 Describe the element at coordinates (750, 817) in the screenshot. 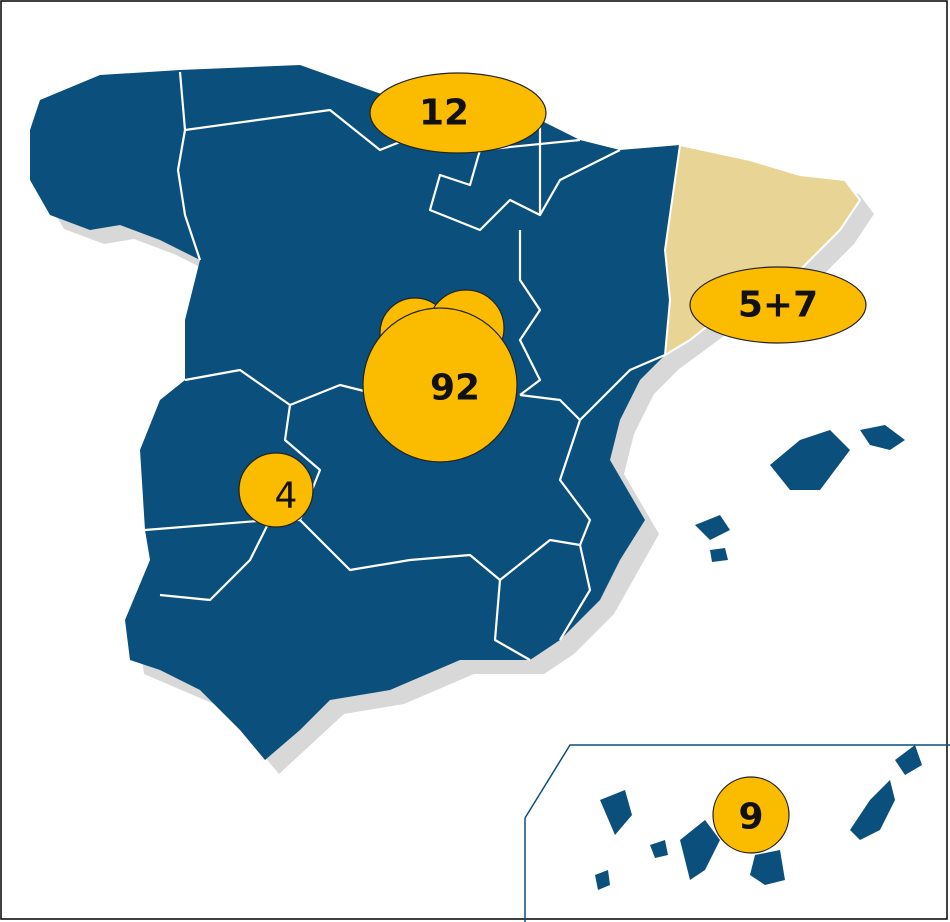

I see `marker-label: 9` at that location.